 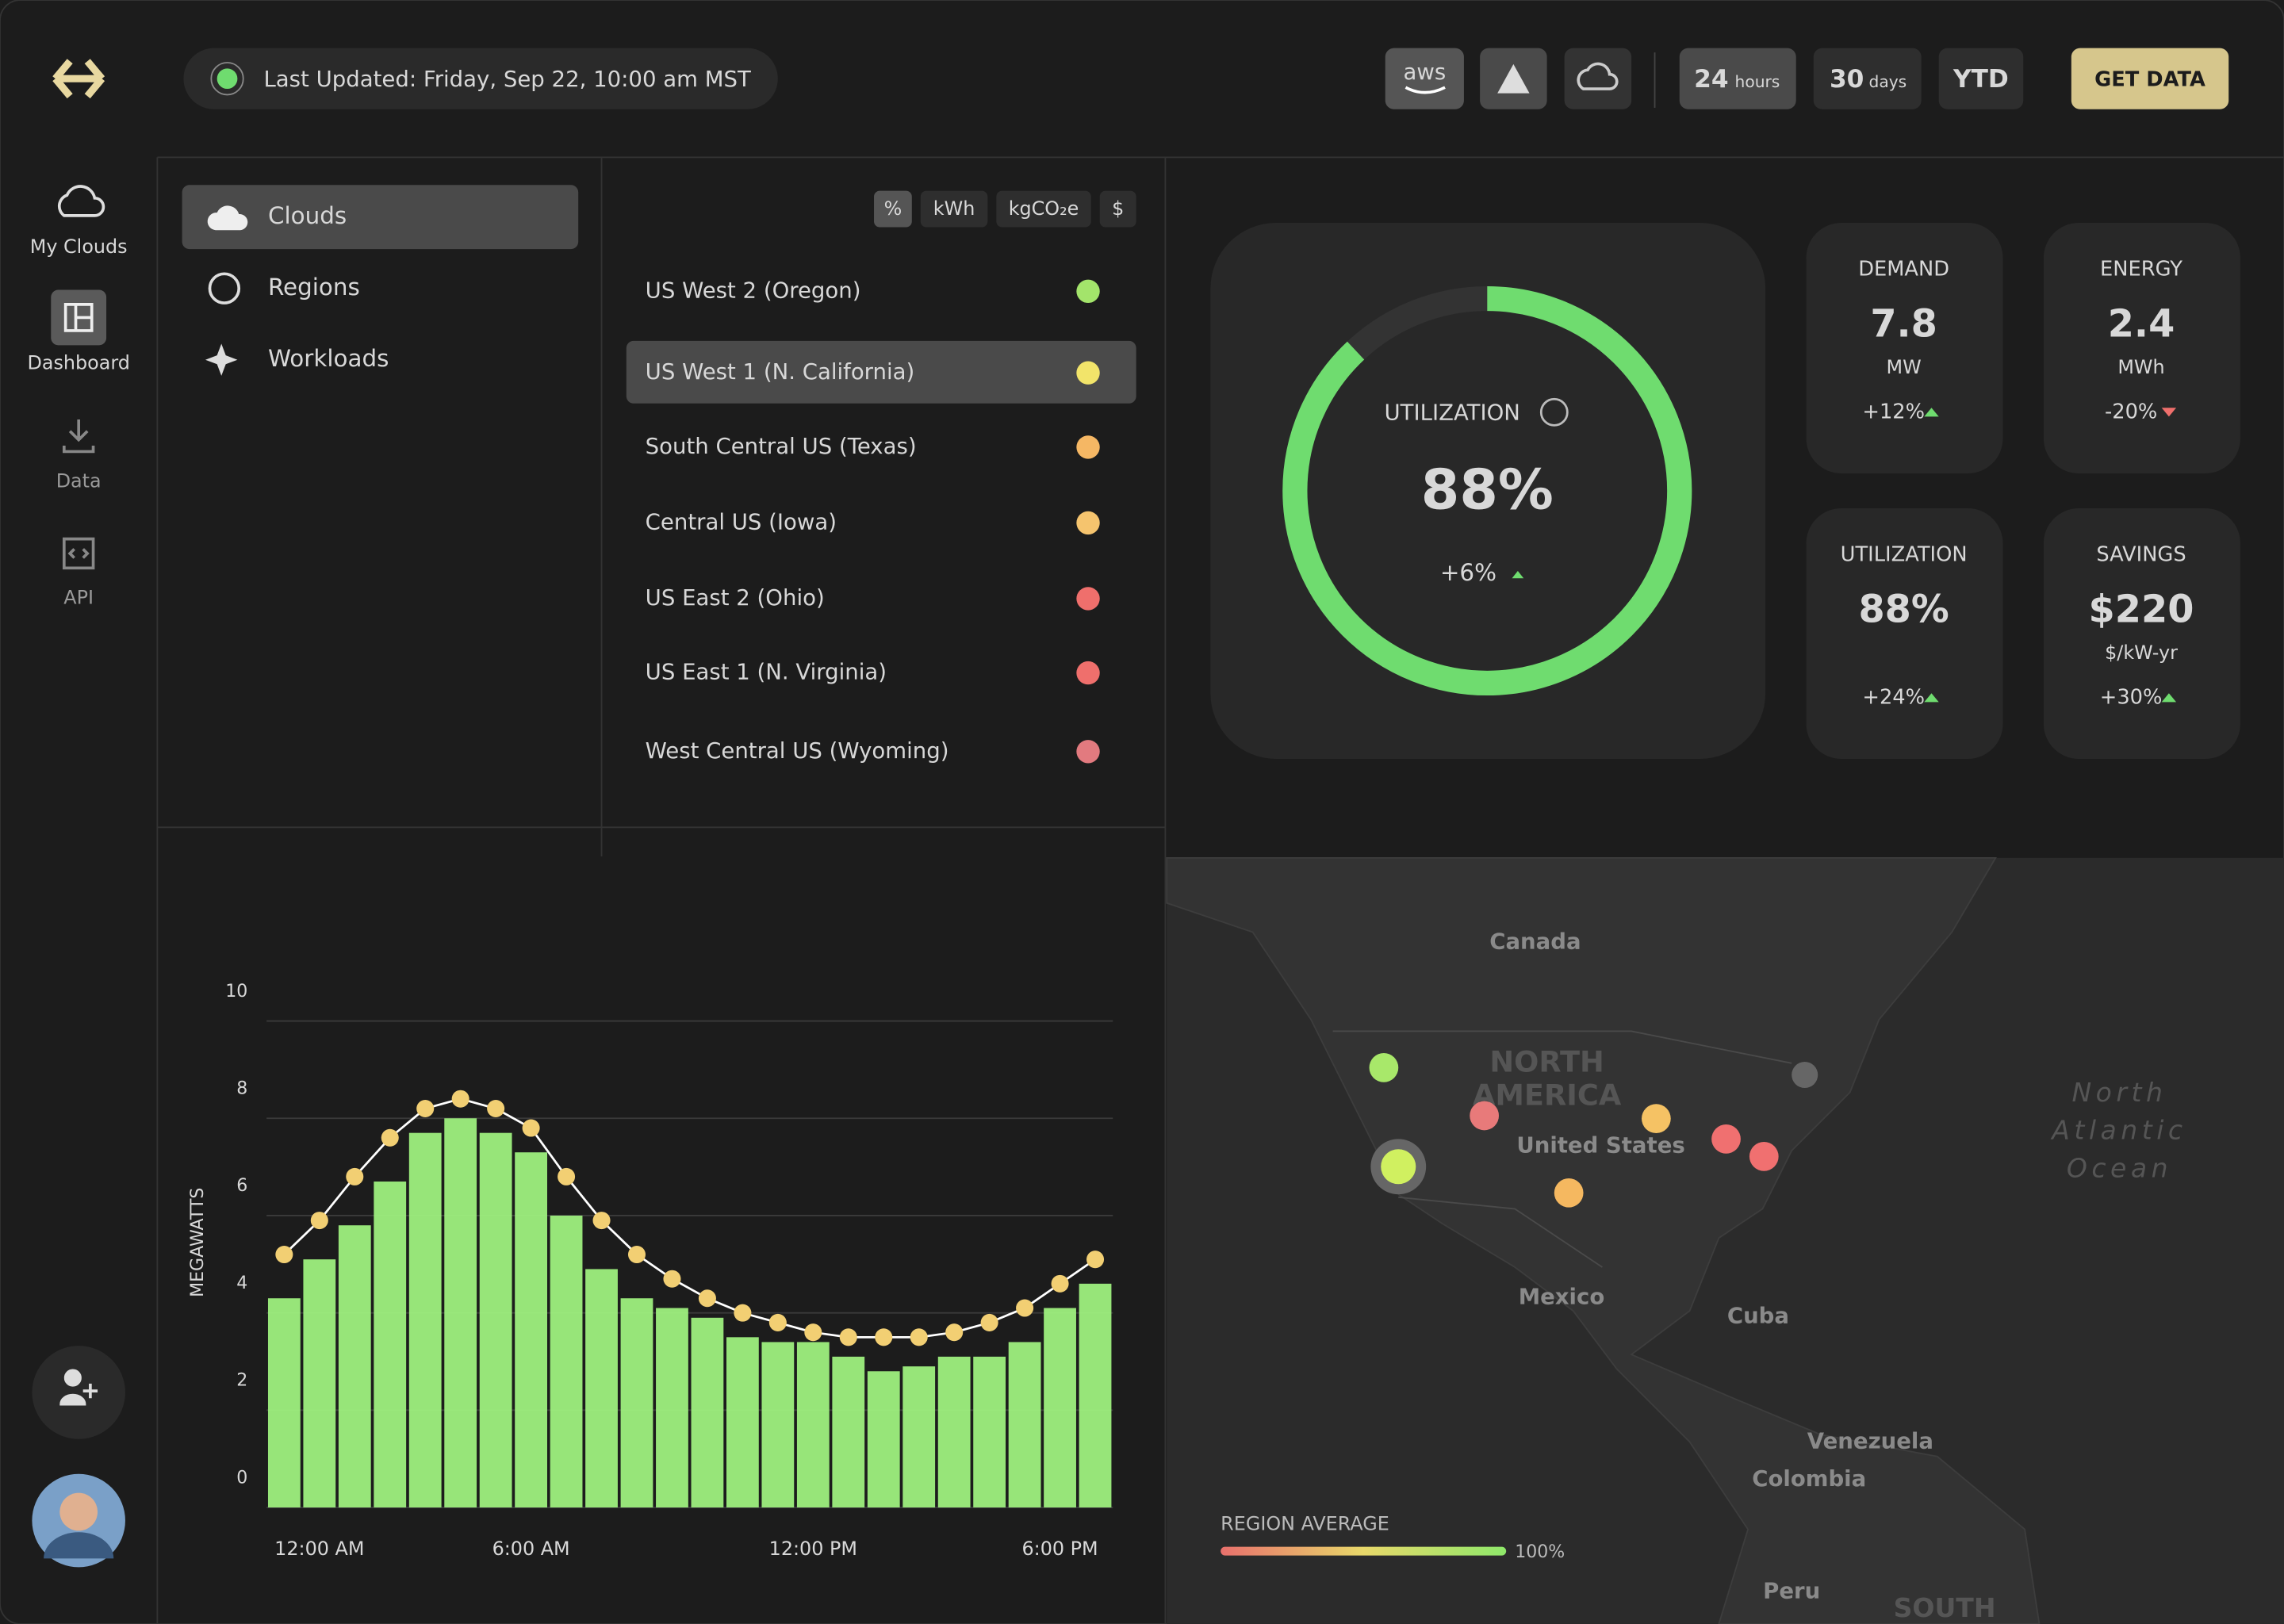 I want to click on y-tick-label: 4, so click(x=241, y=1283).